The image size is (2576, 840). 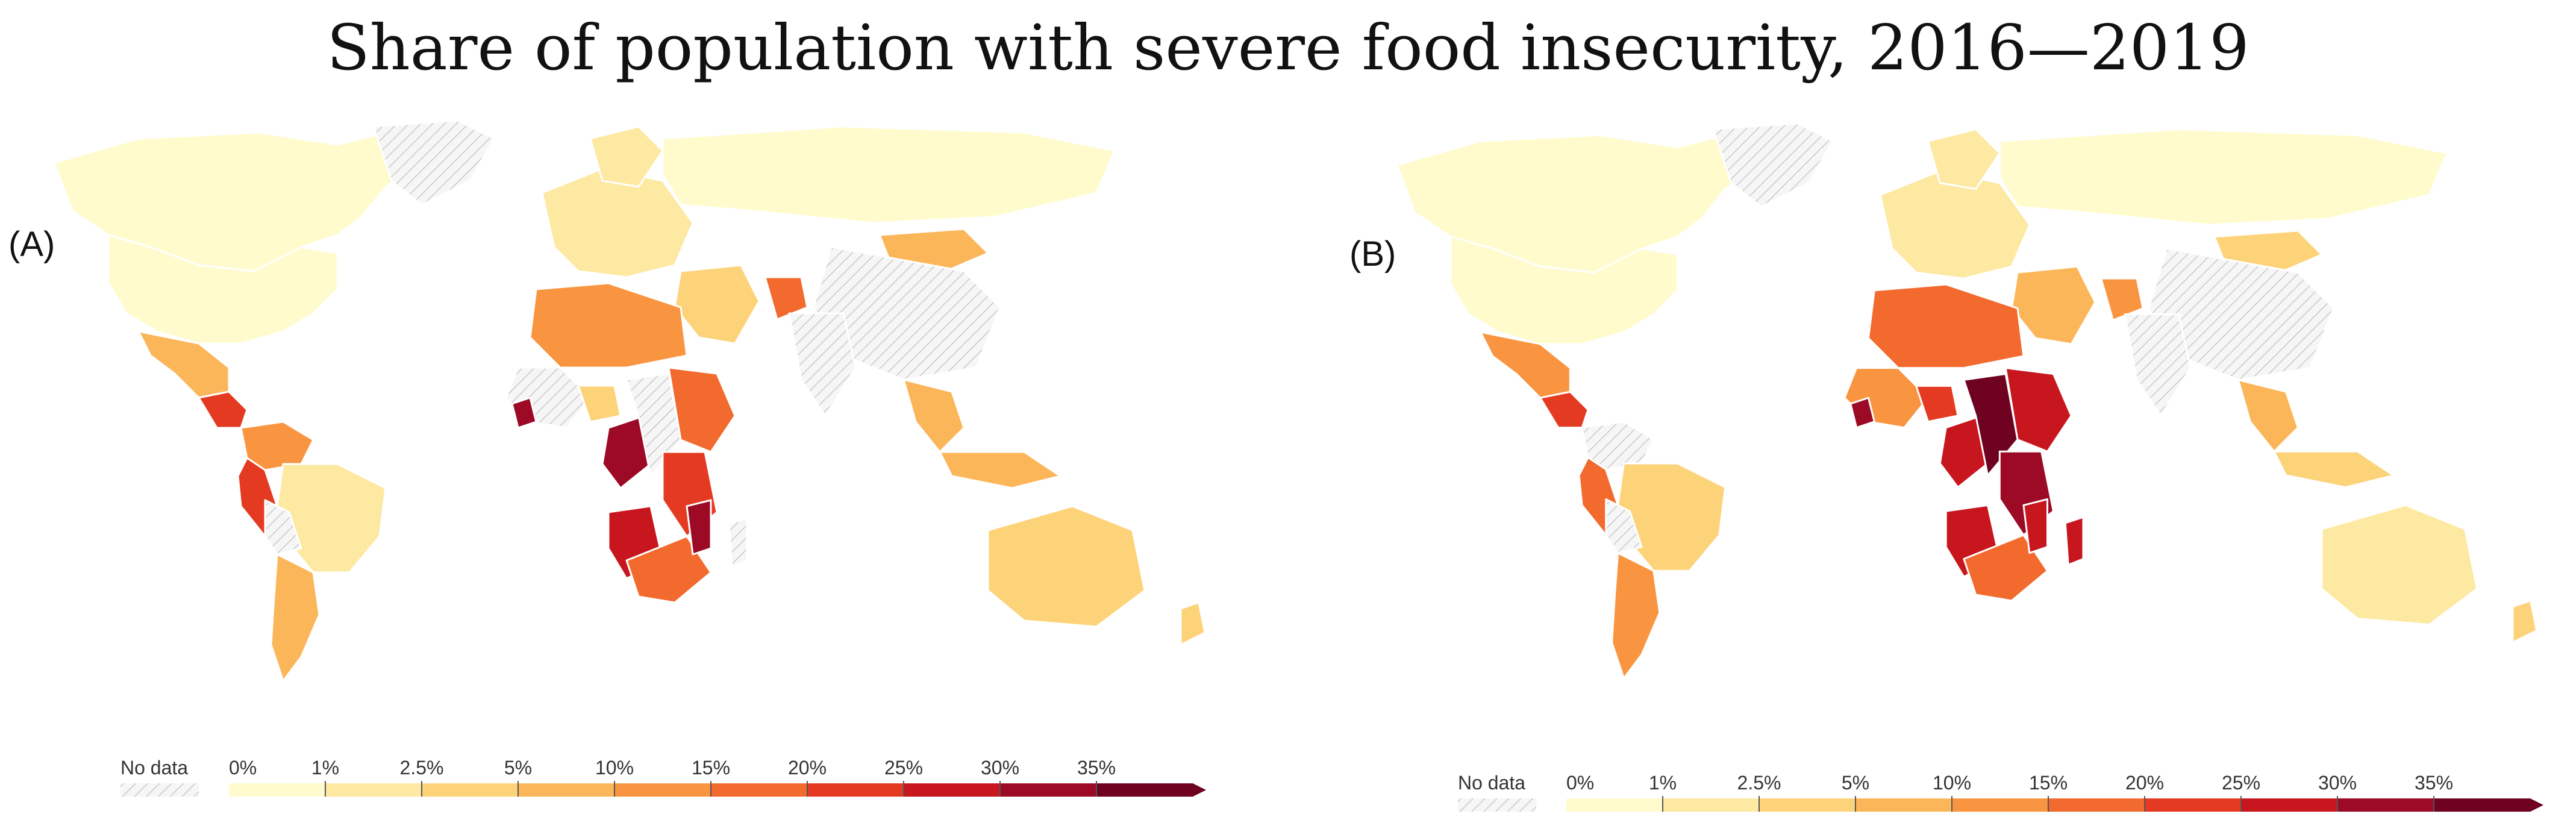 I want to click on region-liberia-sierraleone-a, so click(x=524, y=412).